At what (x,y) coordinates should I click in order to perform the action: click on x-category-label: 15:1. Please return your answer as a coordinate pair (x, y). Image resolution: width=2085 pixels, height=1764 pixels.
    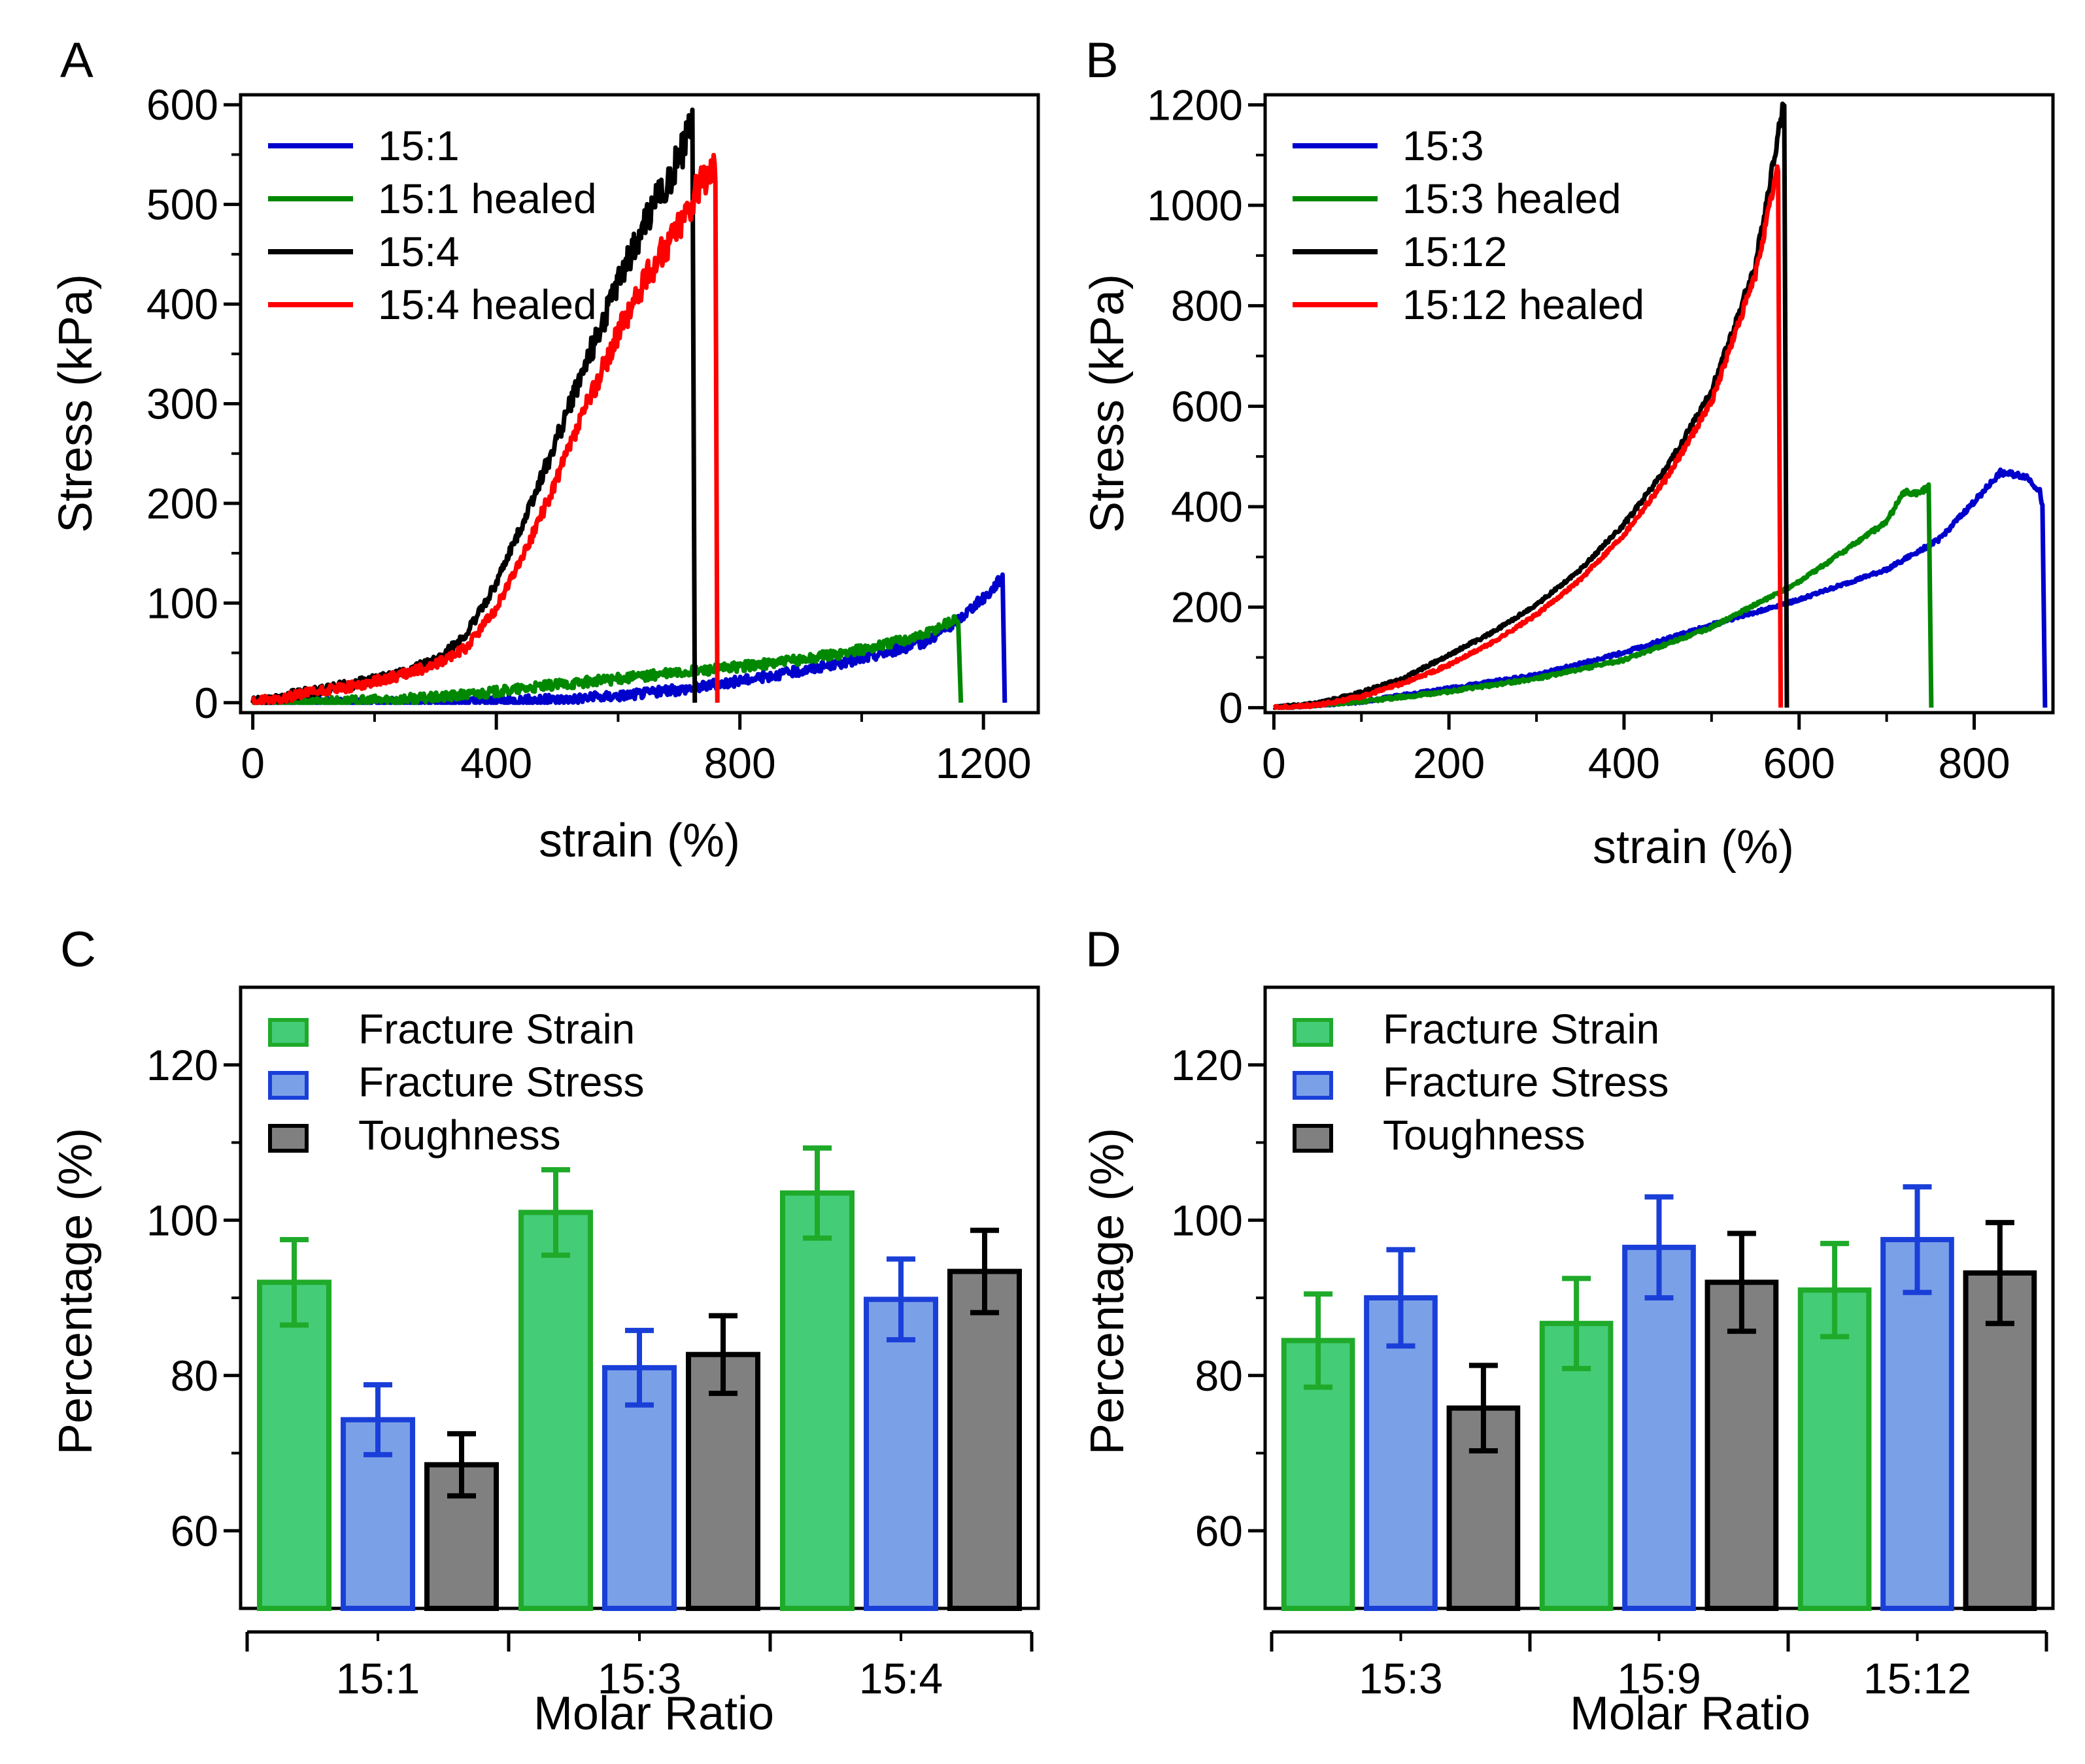
    Looking at the image, I should click on (378, 1678).